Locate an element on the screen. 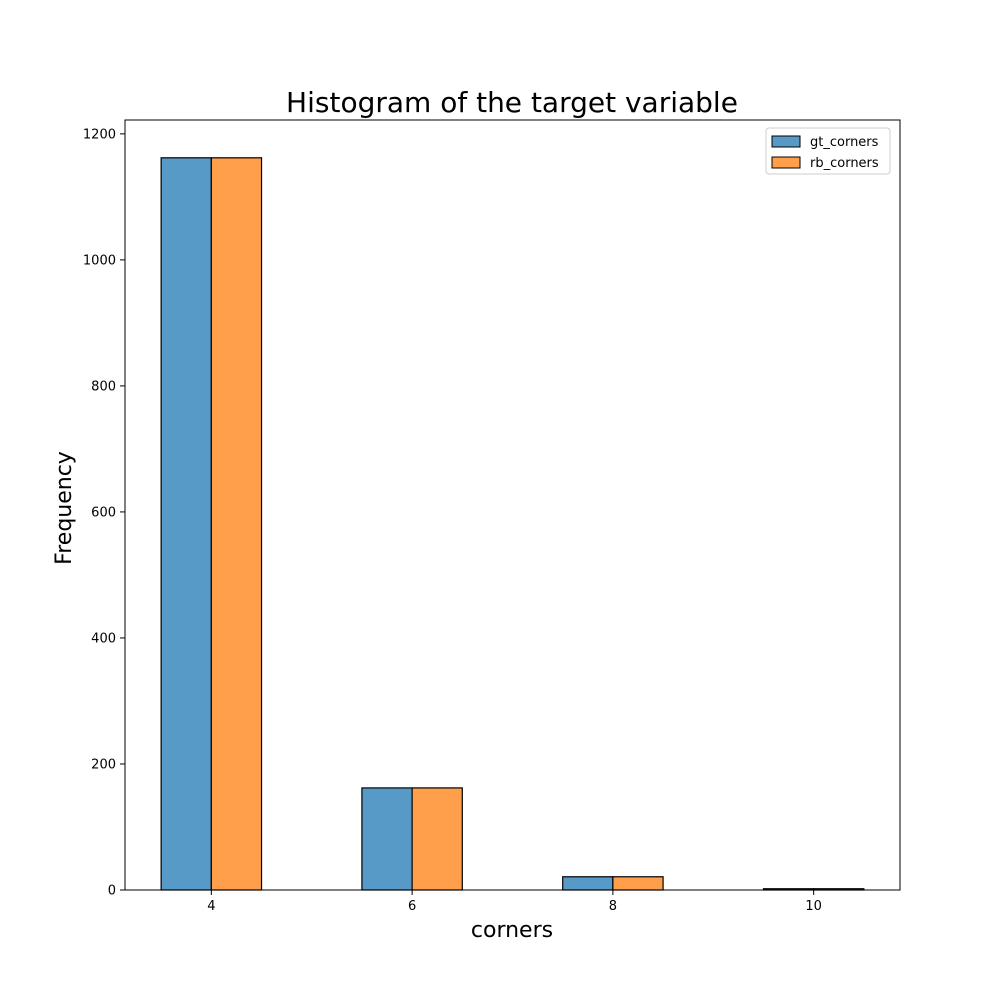 The image size is (1000, 1000). x-tick-label: 8 is located at coordinates (613, 906).